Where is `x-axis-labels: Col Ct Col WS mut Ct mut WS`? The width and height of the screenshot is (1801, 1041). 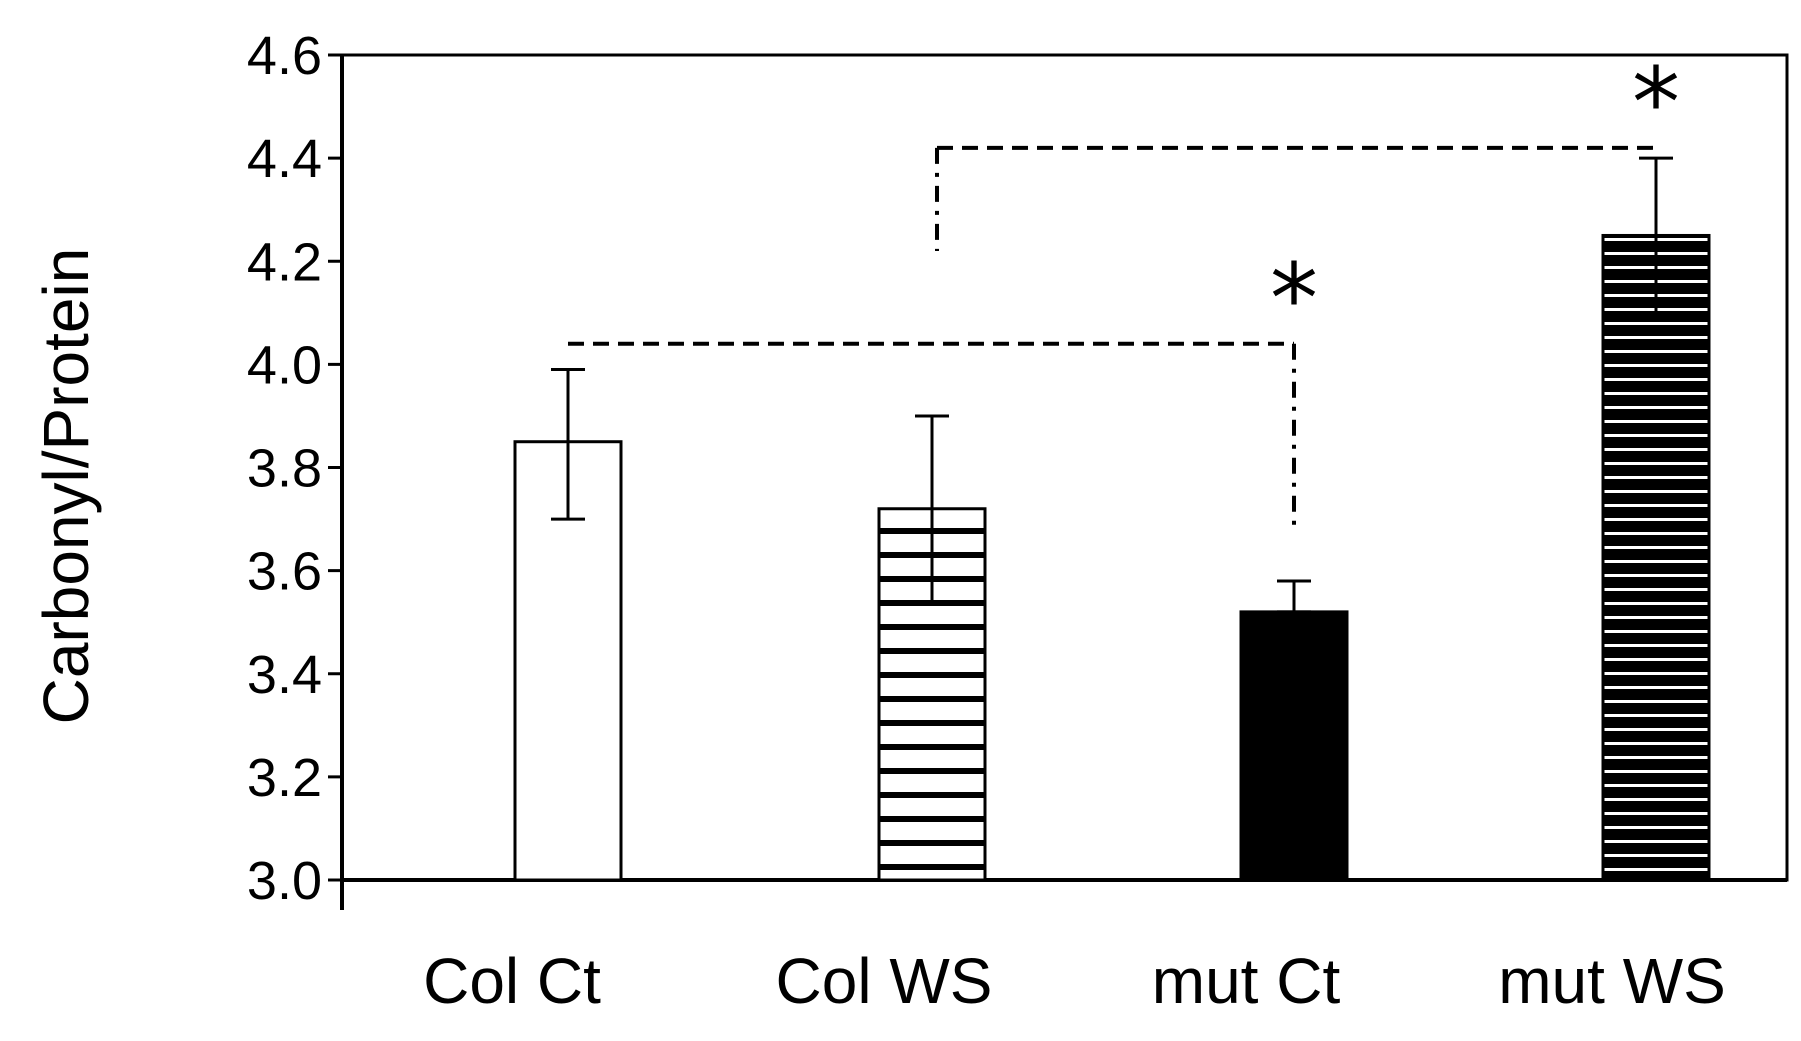
x-axis-labels: Col Ct Col WS mut Ct mut WS is located at coordinates (1074, 981).